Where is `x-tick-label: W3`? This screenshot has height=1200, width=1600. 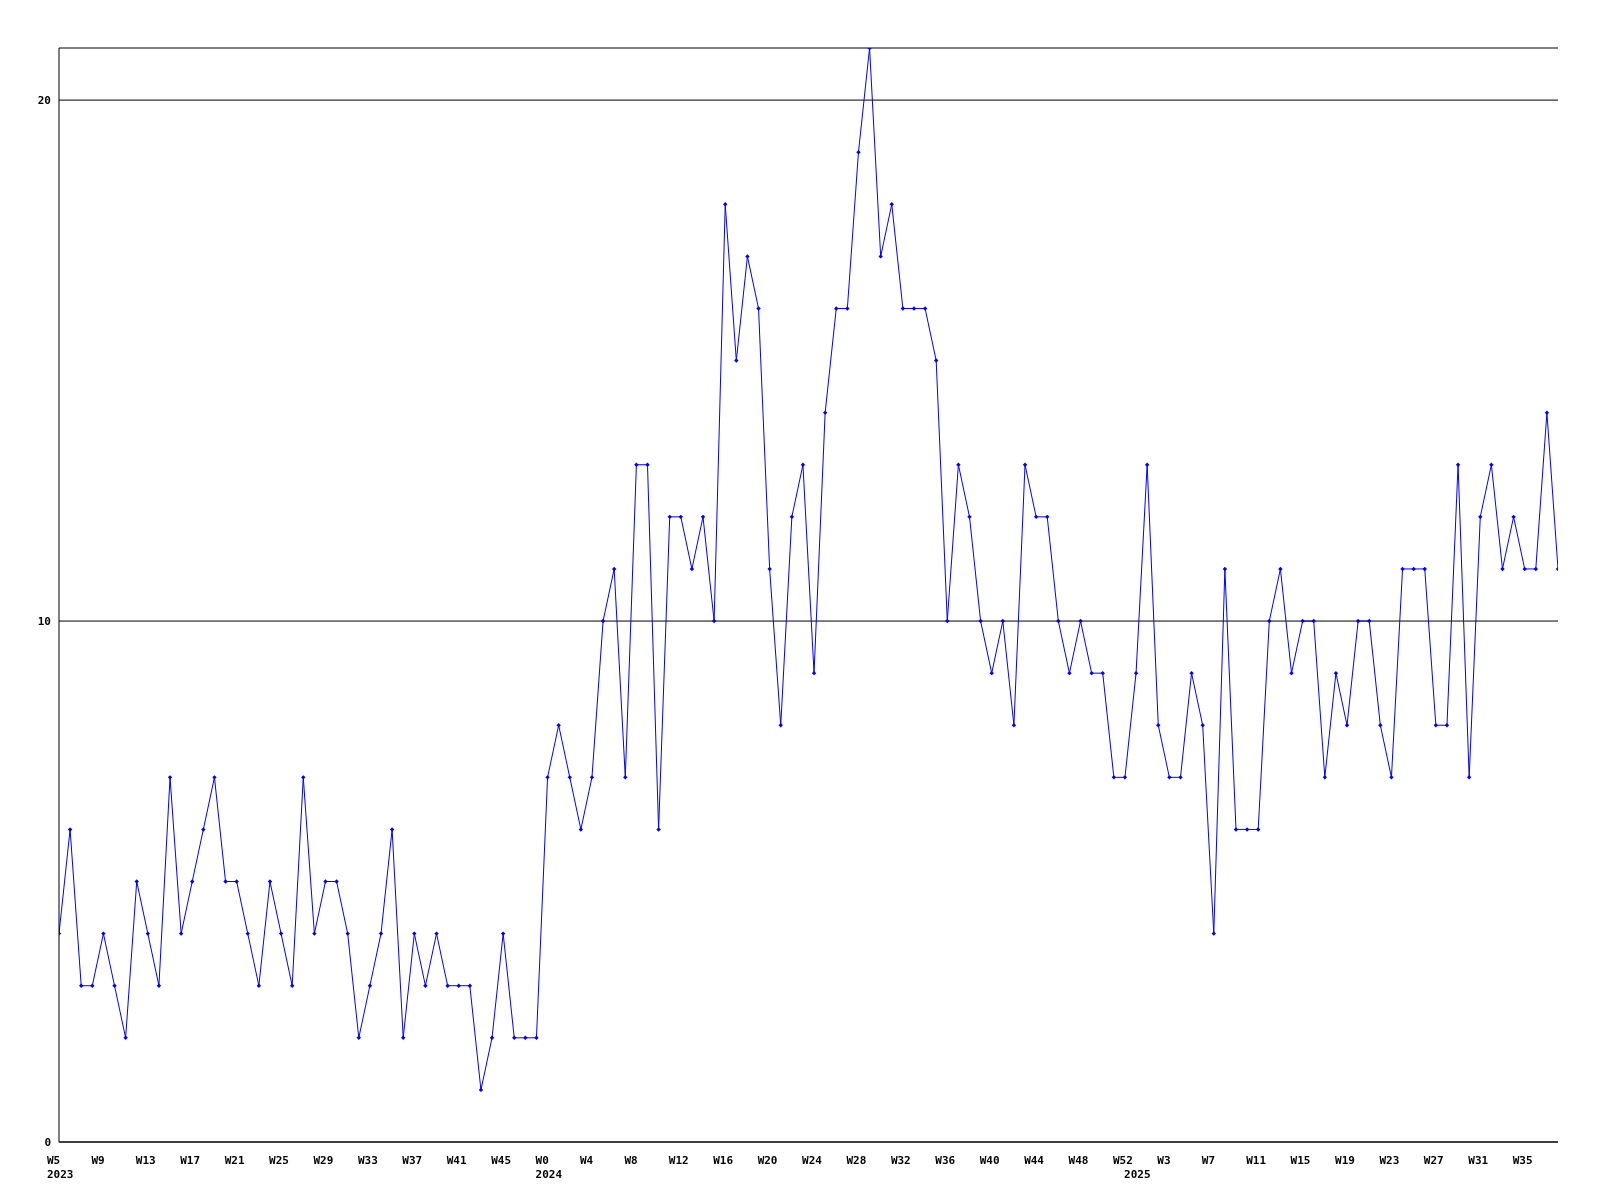 x-tick-label: W3 is located at coordinates (1164, 1160).